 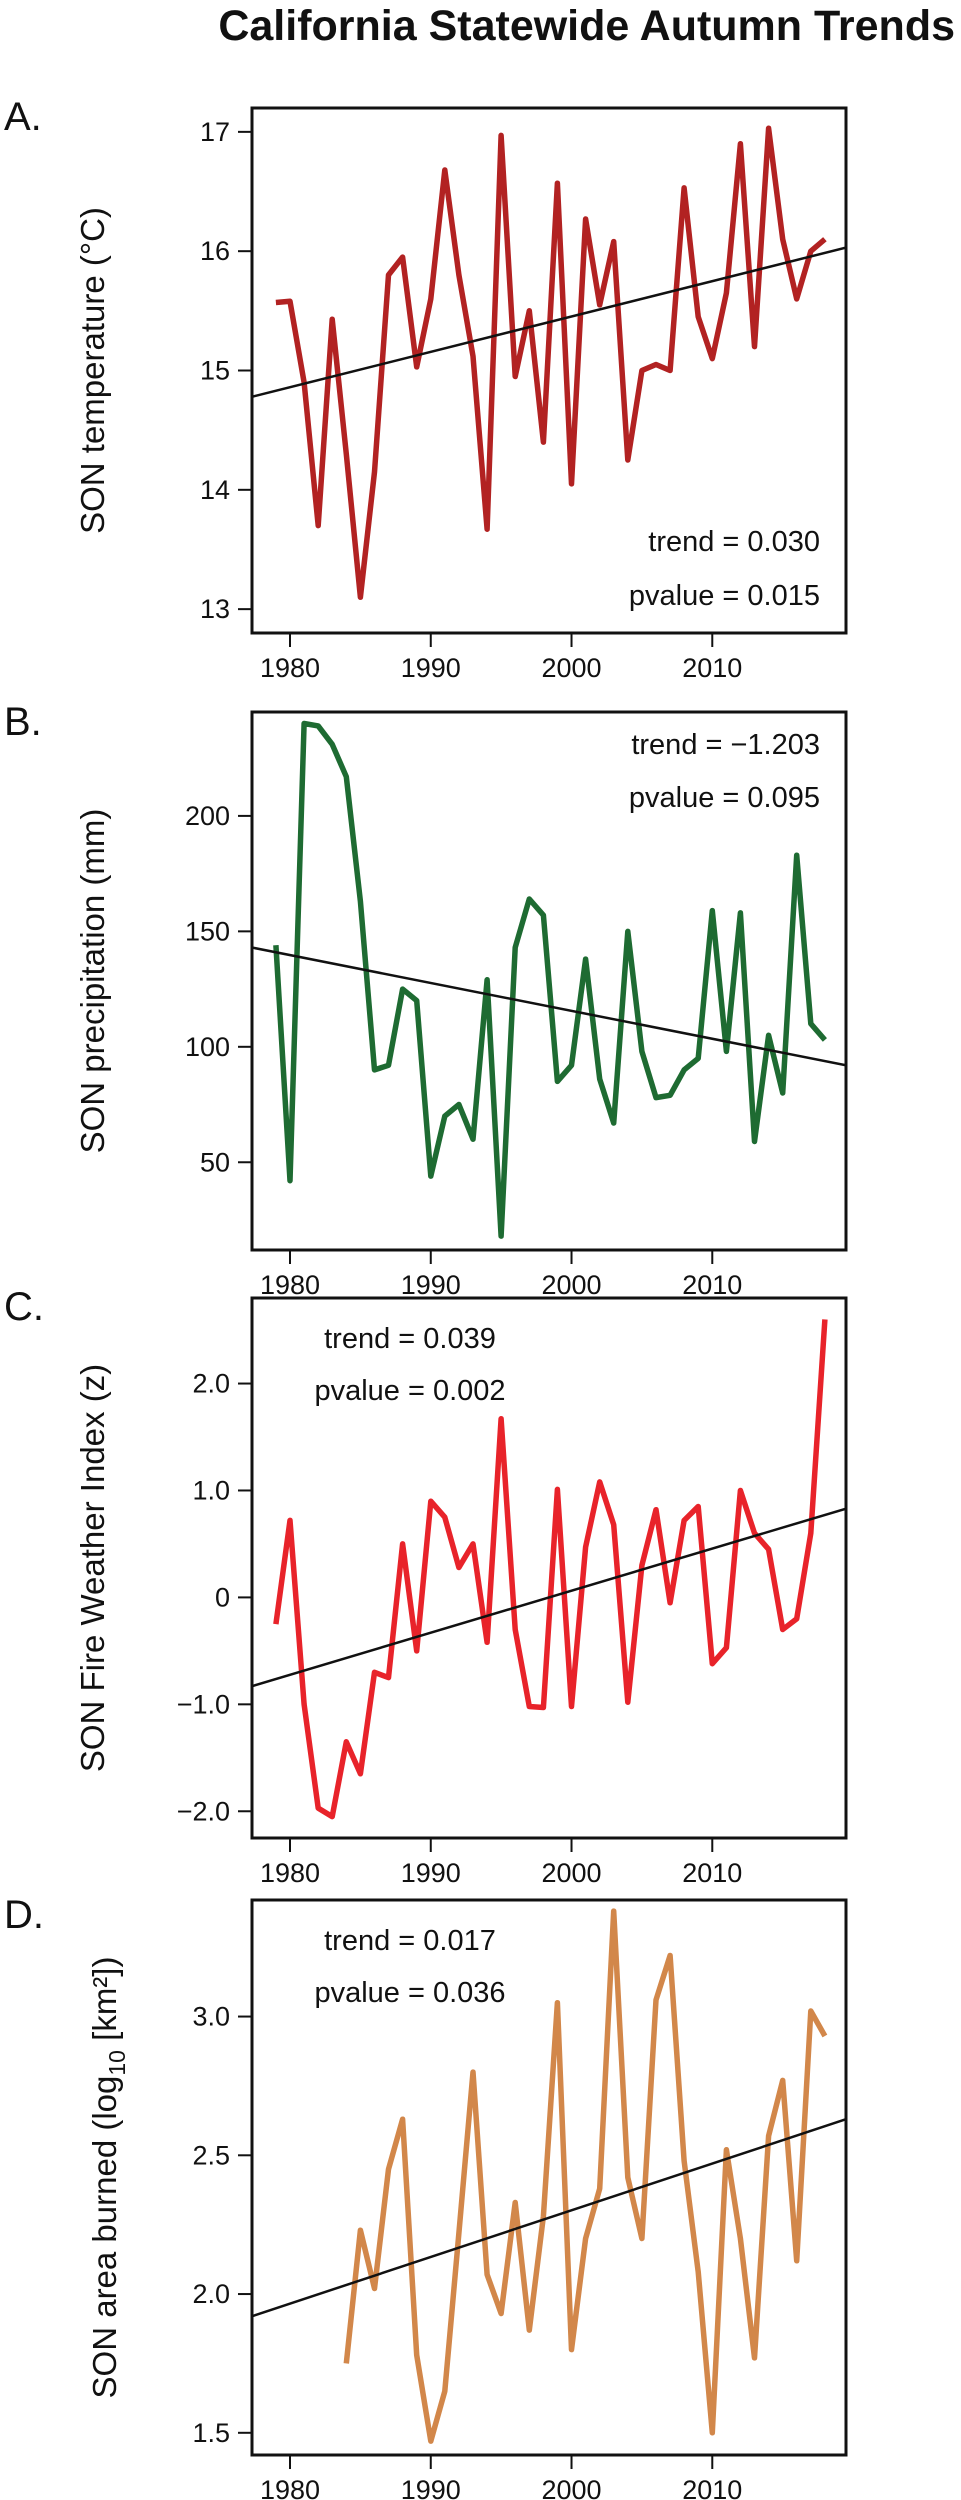 What do you see at coordinates (410, 1339) in the screenshot?
I see `trend-annotation: trend = 0.039` at bounding box center [410, 1339].